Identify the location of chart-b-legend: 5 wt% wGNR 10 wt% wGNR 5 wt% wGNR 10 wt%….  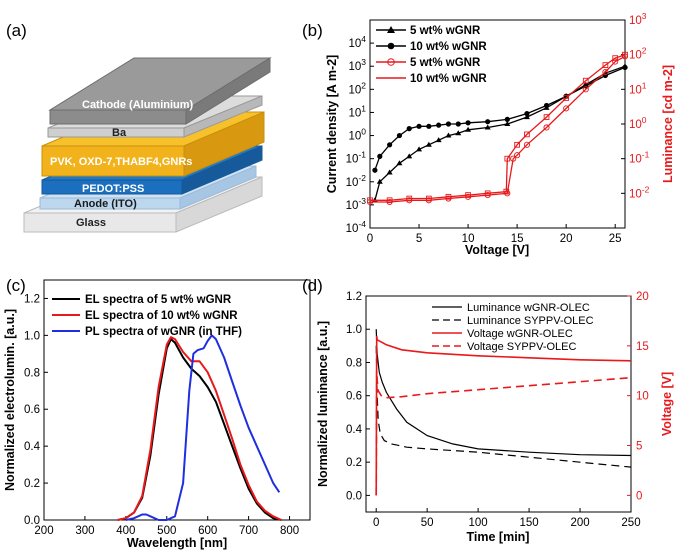
(431, 55).